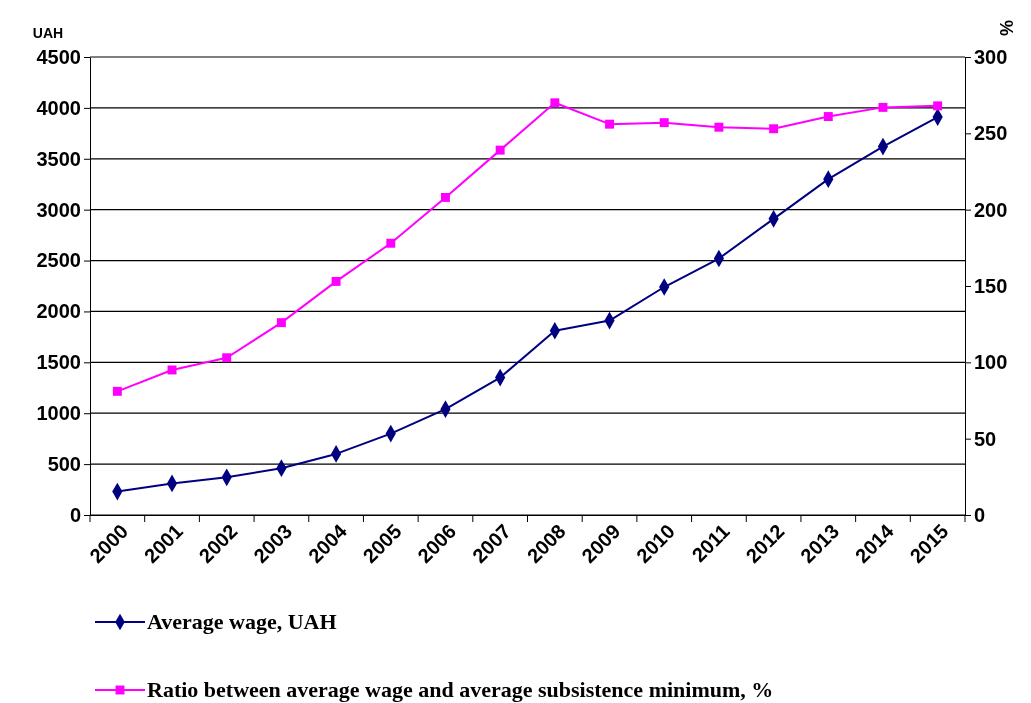 This screenshot has width=1031, height=703. Describe the element at coordinates (75, 514) in the screenshot. I see `y-tick-label: 0` at that location.